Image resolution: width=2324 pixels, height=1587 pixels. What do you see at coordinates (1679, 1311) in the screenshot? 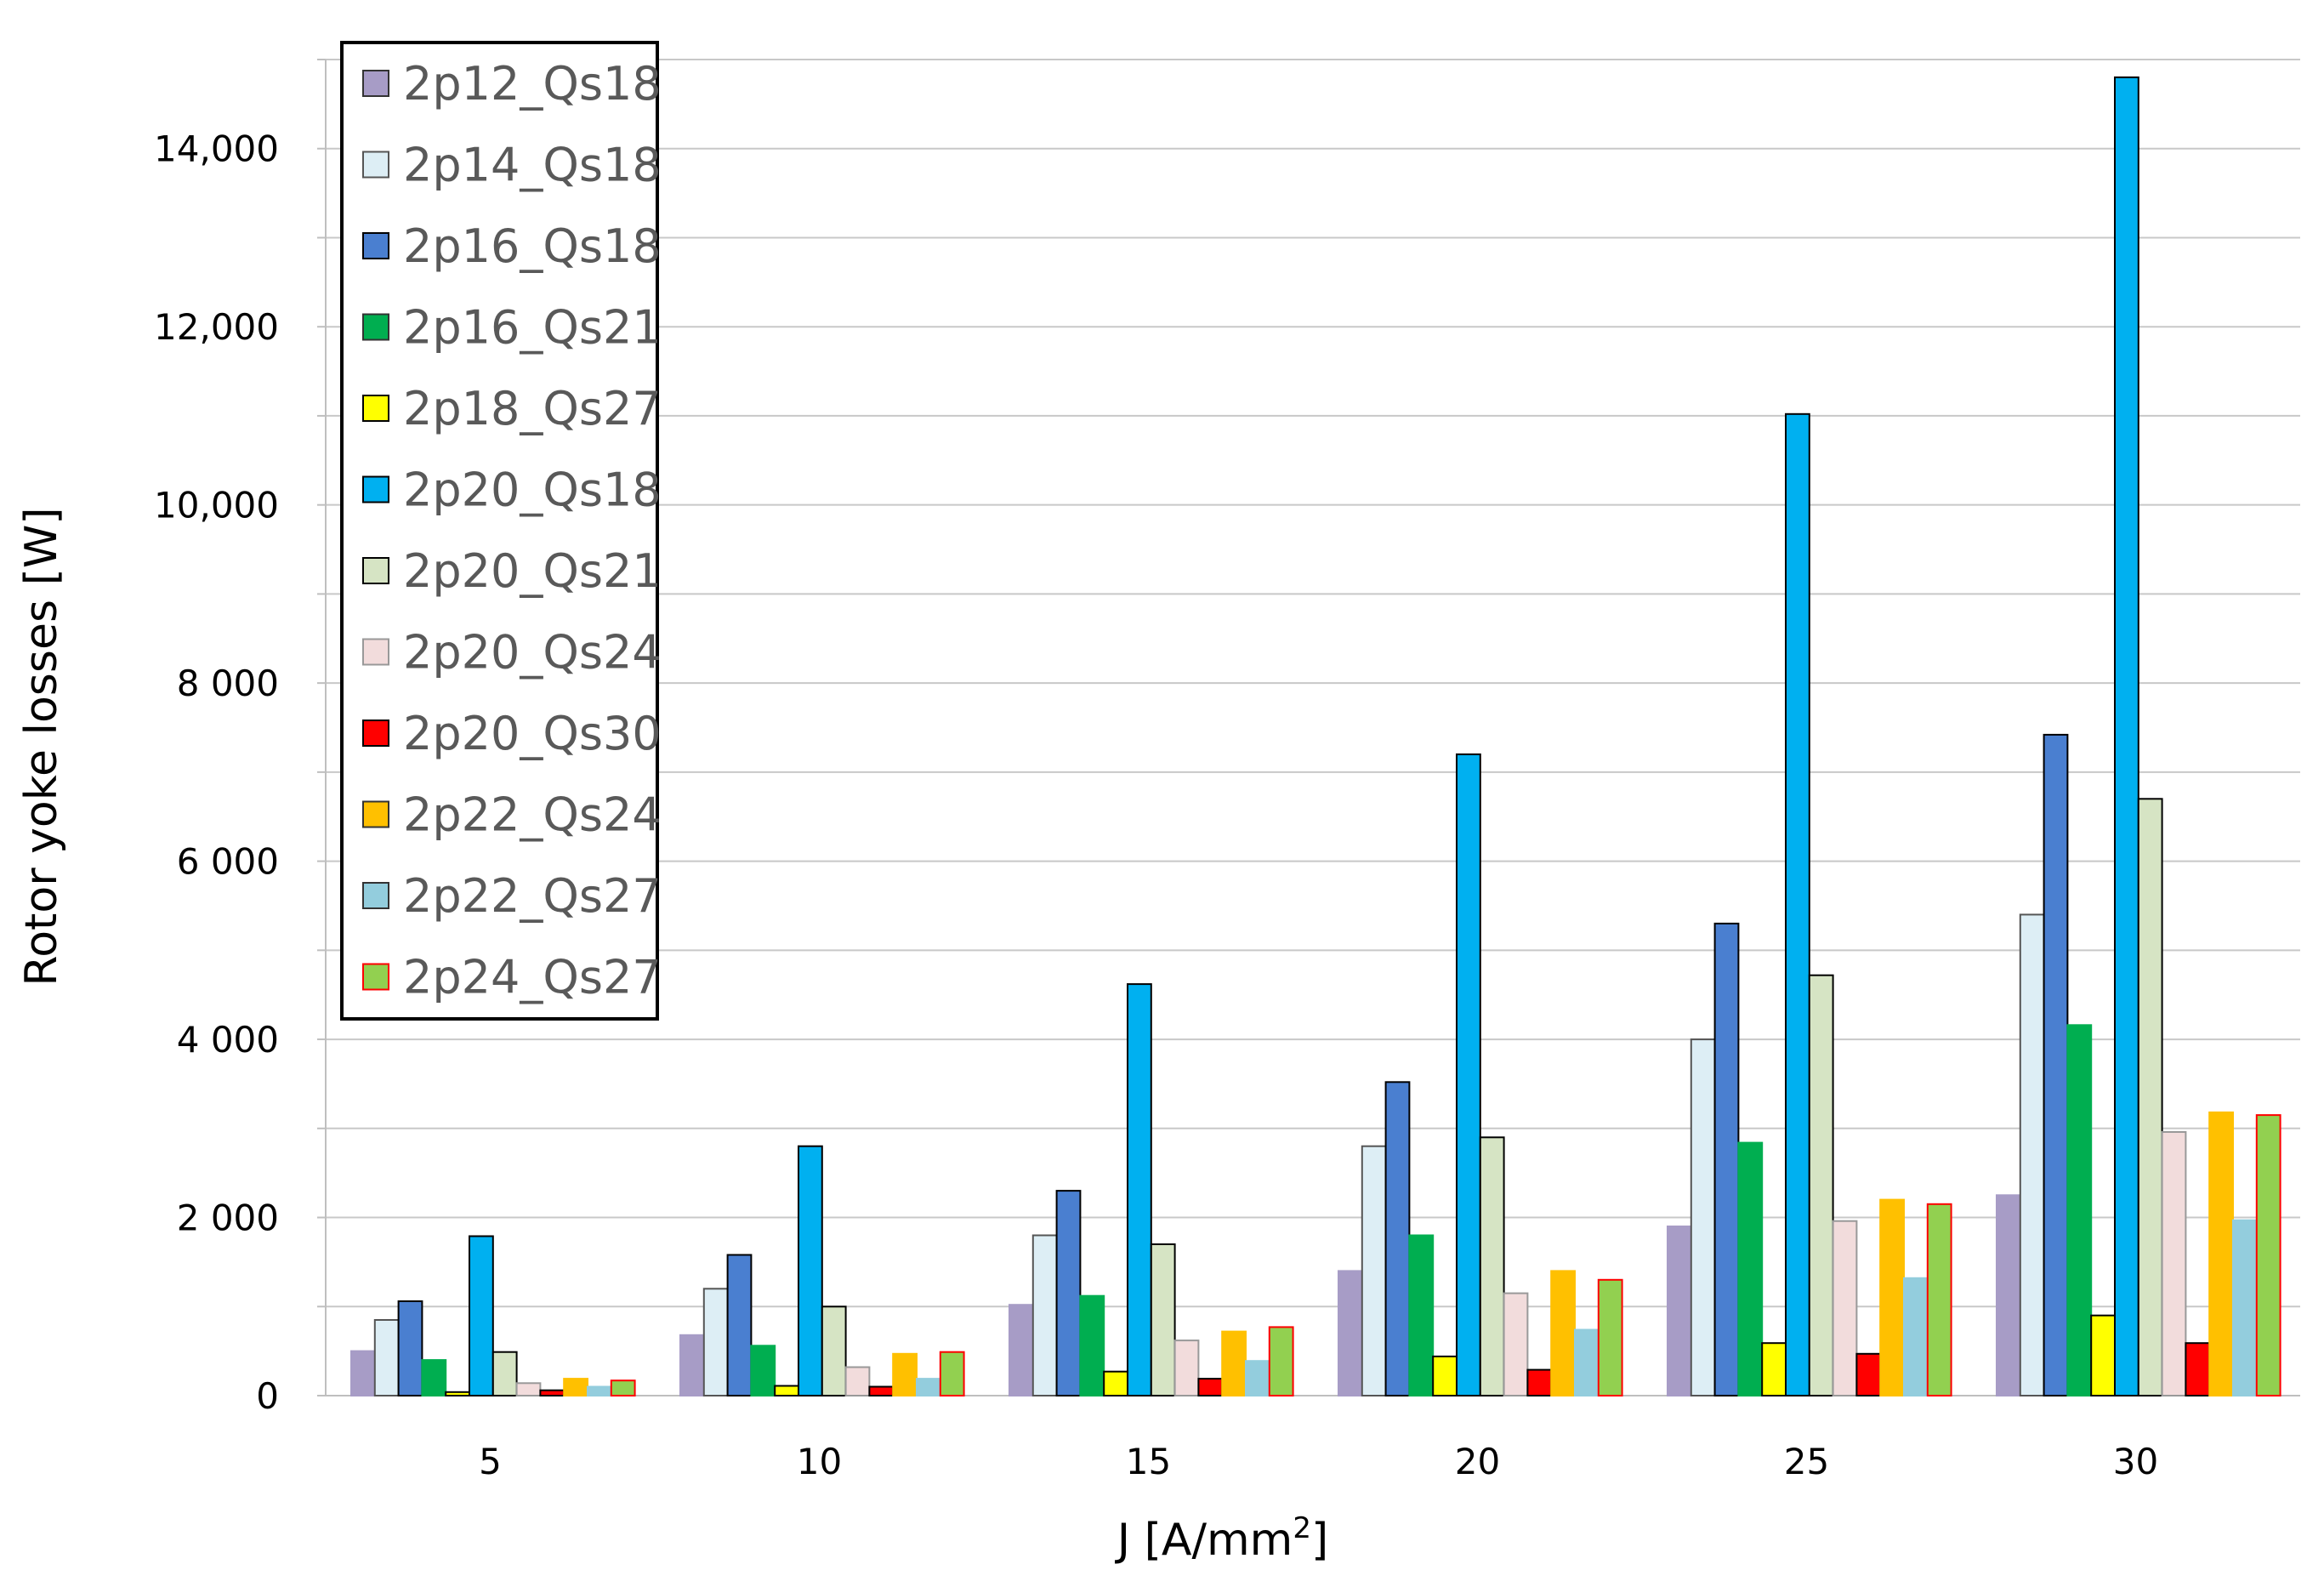
I see `bar-2p12_qs18-j25` at bounding box center [1679, 1311].